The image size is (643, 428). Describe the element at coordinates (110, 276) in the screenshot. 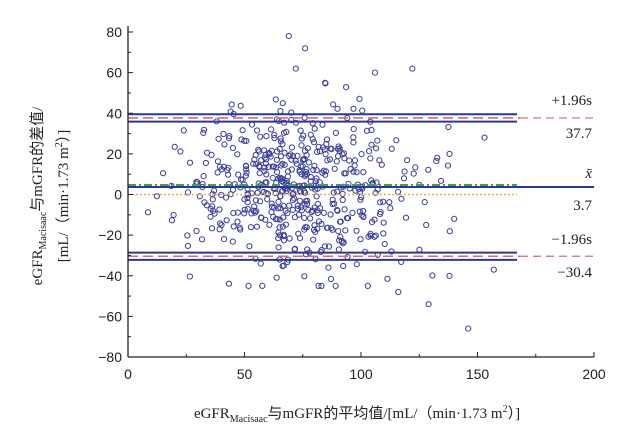

I see `y-tick-label: −40` at that location.